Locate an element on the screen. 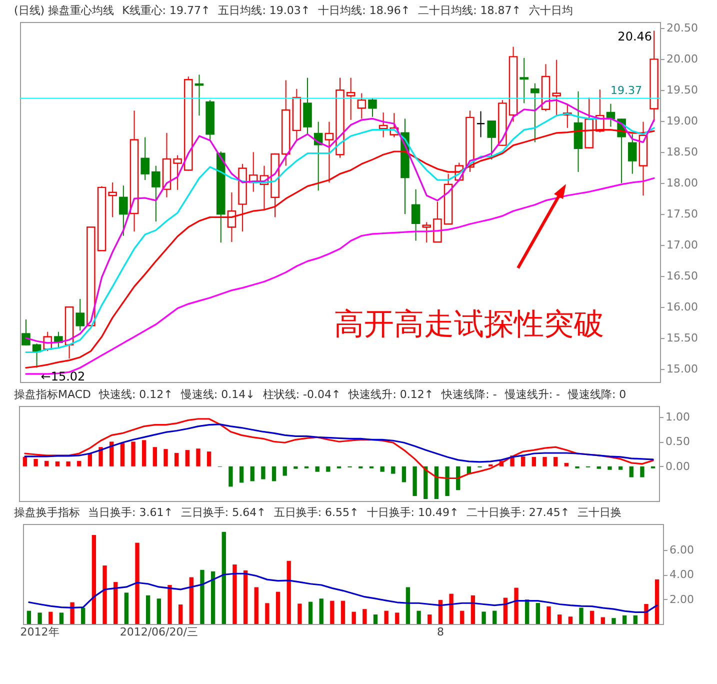 The width and height of the screenshot is (717, 684). x-tick-label: 2012/06/20/三 is located at coordinates (159, 632).